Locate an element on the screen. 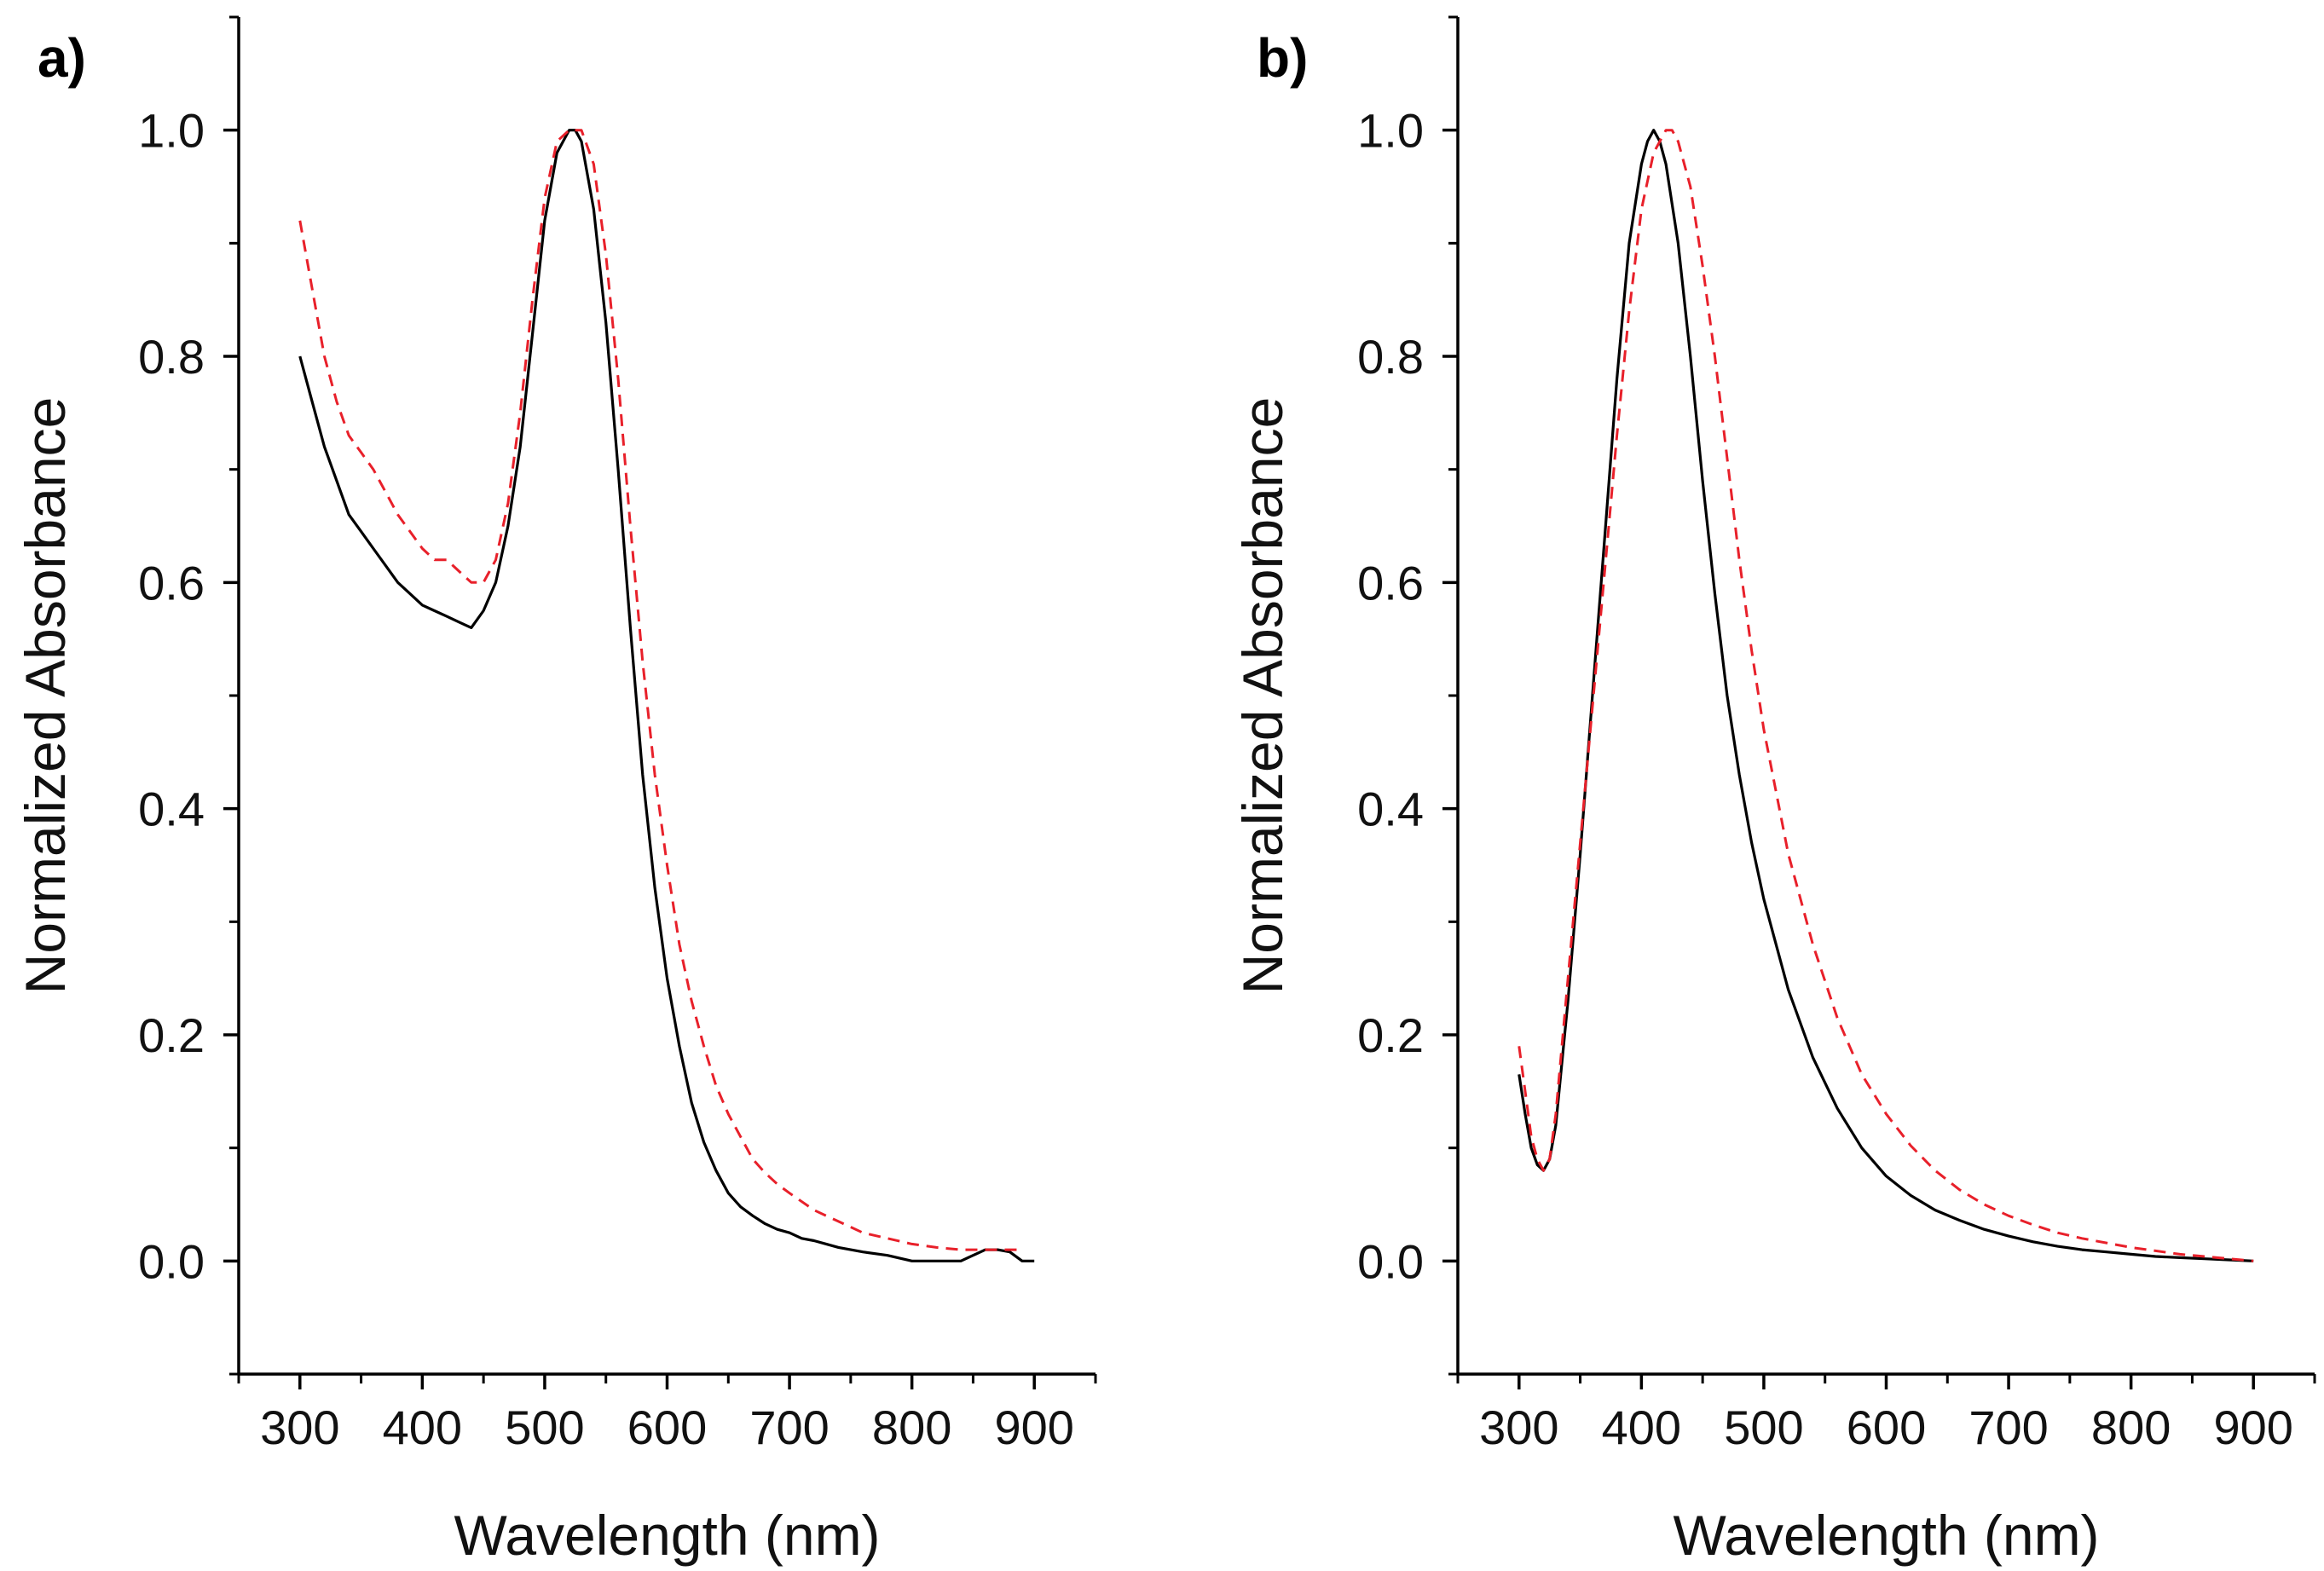  y-tick-label-a: 0.8 is located at coordinates (172, 357).